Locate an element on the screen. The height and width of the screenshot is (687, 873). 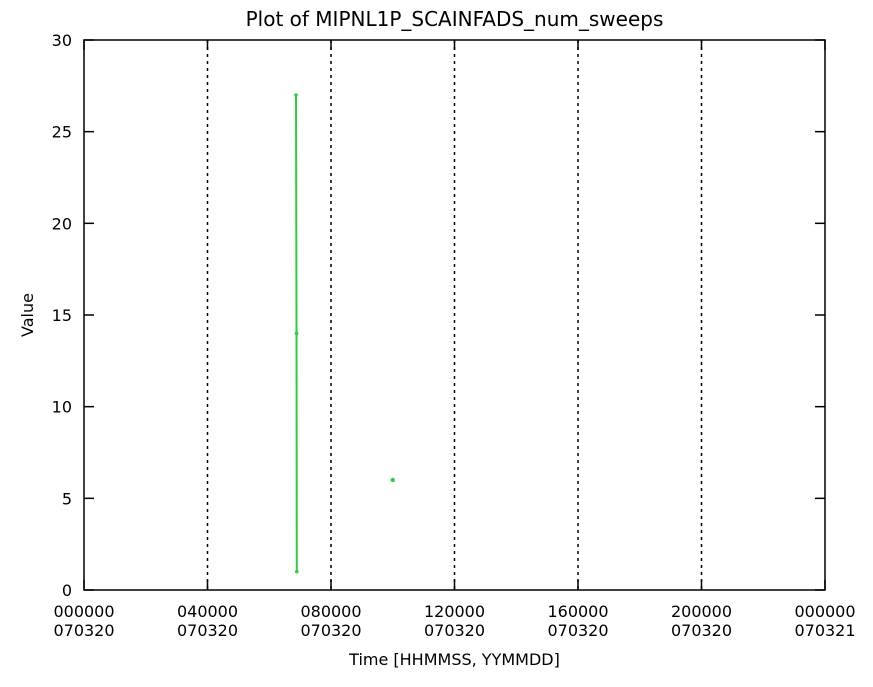
y-tick-label: 0 is located at coordinates (67, 590).